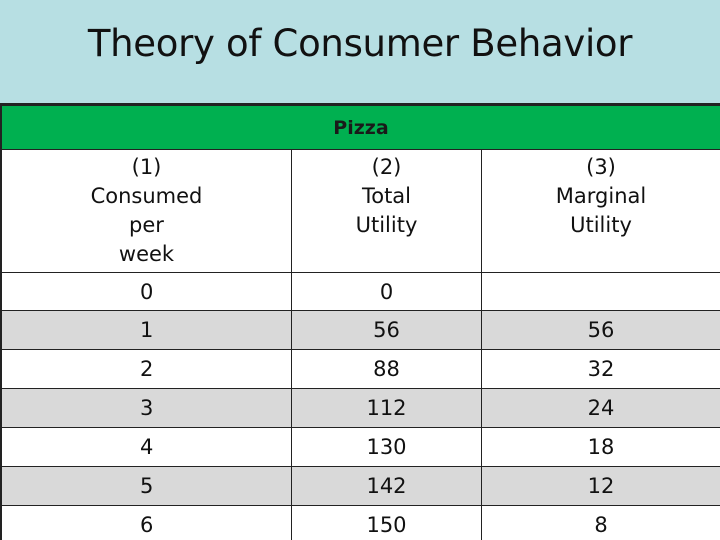 Image resolution: width=720 pixels, height=540 pixels. What do you see at coordinates (146, 225) in the screenshot?
I see `header-line: per` at bounding box center [146, 225].